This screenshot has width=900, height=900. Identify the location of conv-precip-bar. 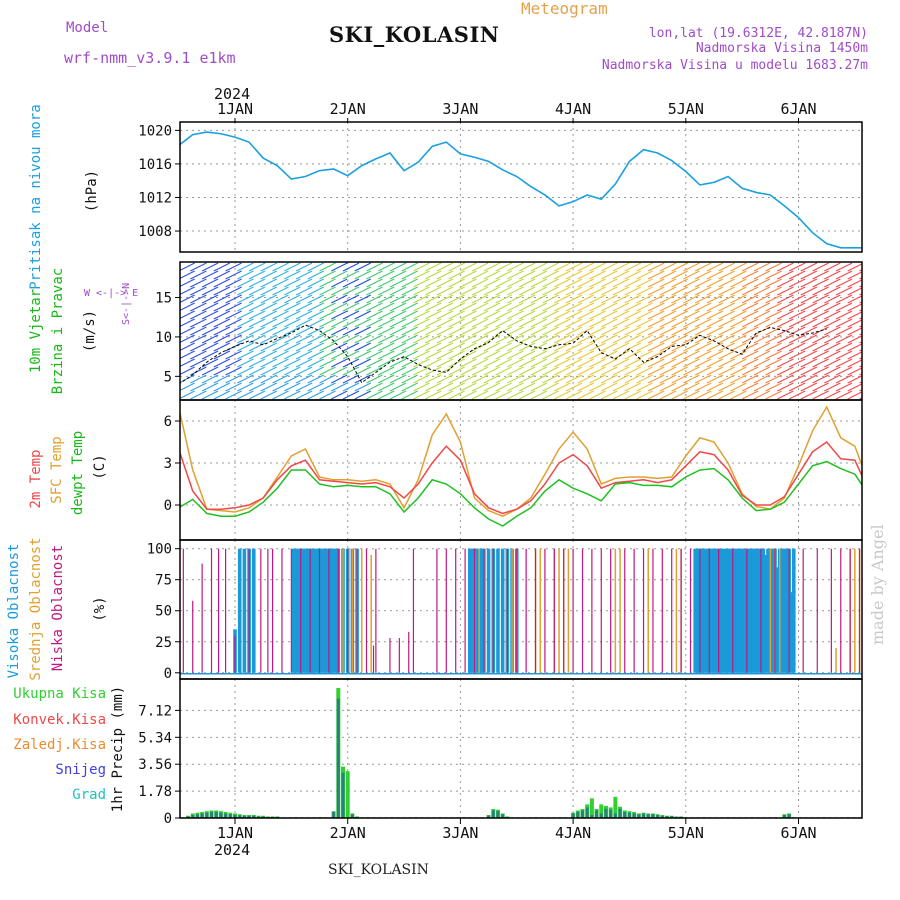
(789, 816).